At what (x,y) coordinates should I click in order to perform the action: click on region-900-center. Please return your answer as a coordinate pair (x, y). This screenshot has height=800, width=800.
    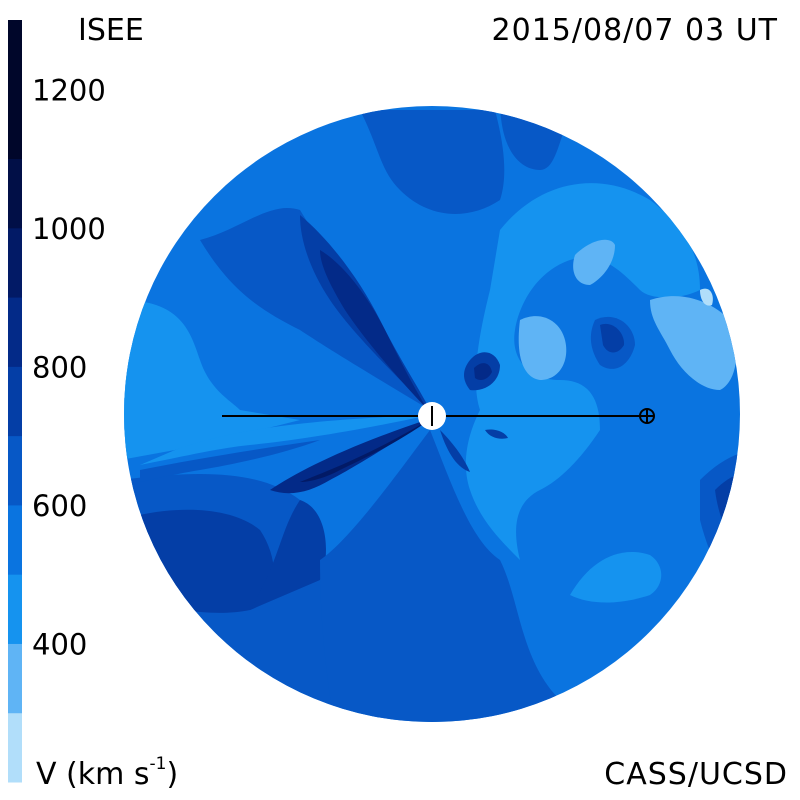
    Looking at the image, I should click on (483, 371).